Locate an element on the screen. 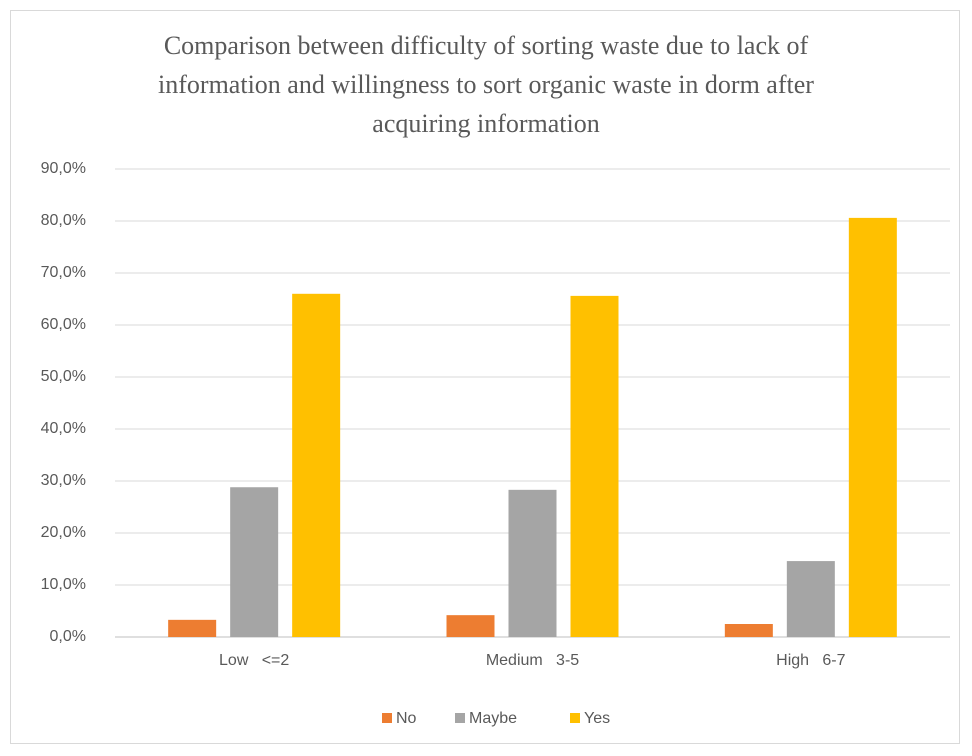  y-tick-label: 60,0% is located at coordinates (63, 324).